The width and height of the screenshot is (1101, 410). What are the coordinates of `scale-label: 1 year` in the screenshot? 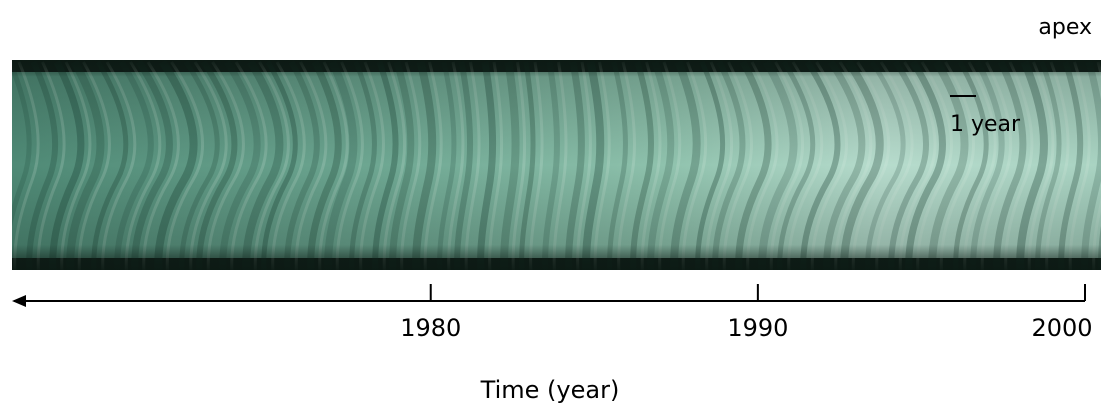 It's located at (985, 124).